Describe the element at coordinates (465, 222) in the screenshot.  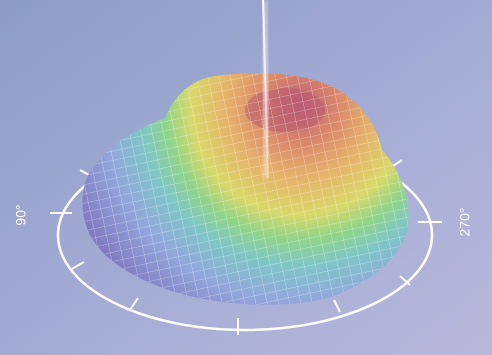
I see `angle-label: 270°` at that location.